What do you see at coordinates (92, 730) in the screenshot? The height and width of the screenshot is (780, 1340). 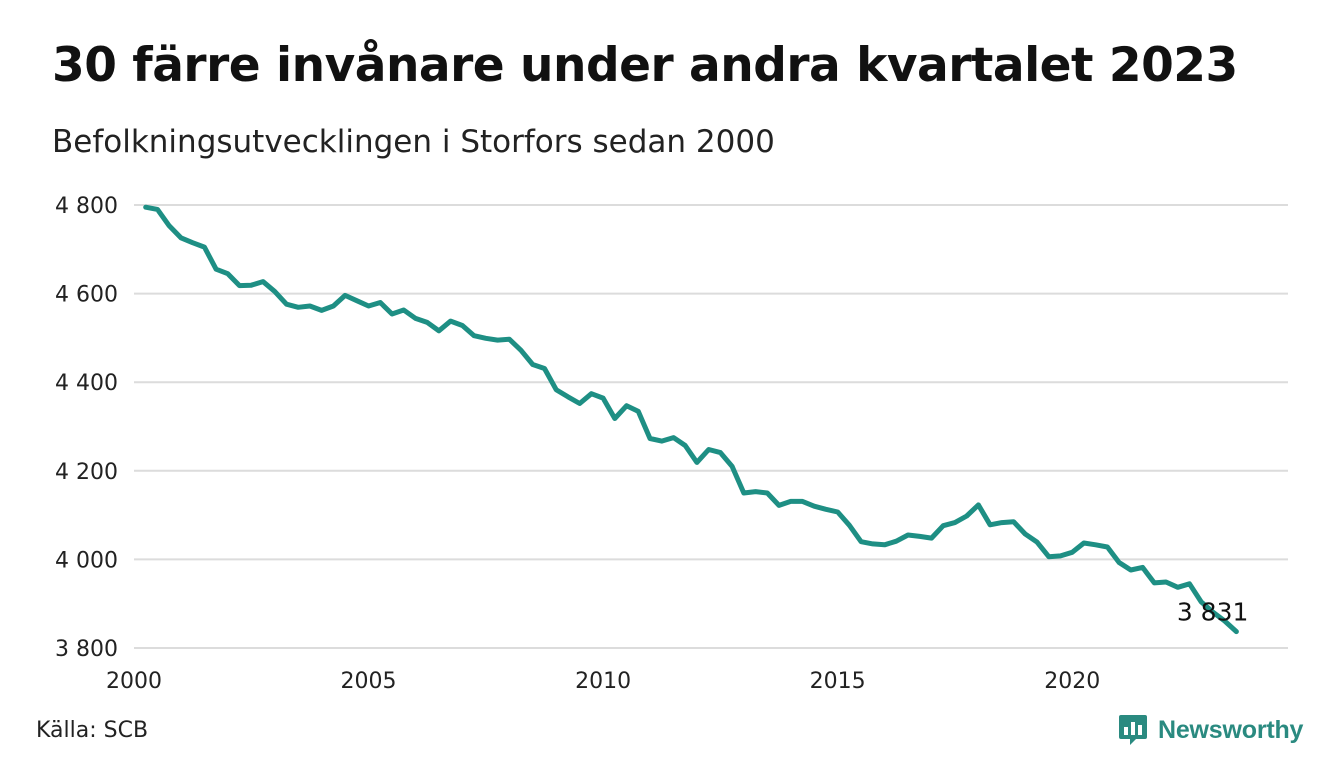 I see `source-note: Källa: SCB` at bounding box center [92, 730].